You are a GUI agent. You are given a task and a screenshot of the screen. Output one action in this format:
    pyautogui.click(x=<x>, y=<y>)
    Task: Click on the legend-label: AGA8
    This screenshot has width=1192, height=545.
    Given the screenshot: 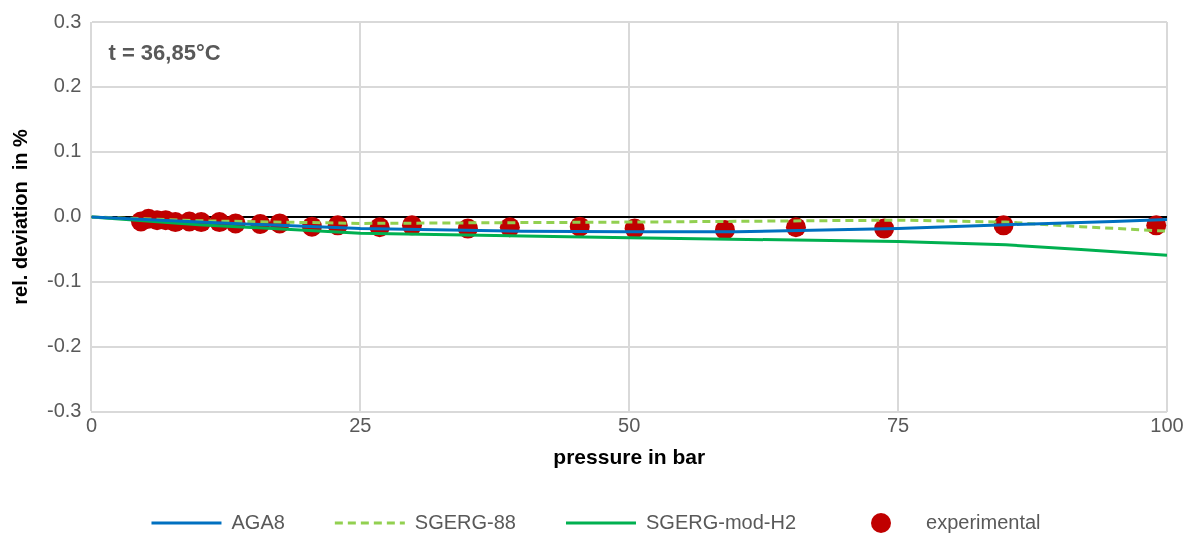 What is the action you would take?
    pyautogui.click(x=258, y=521)
    